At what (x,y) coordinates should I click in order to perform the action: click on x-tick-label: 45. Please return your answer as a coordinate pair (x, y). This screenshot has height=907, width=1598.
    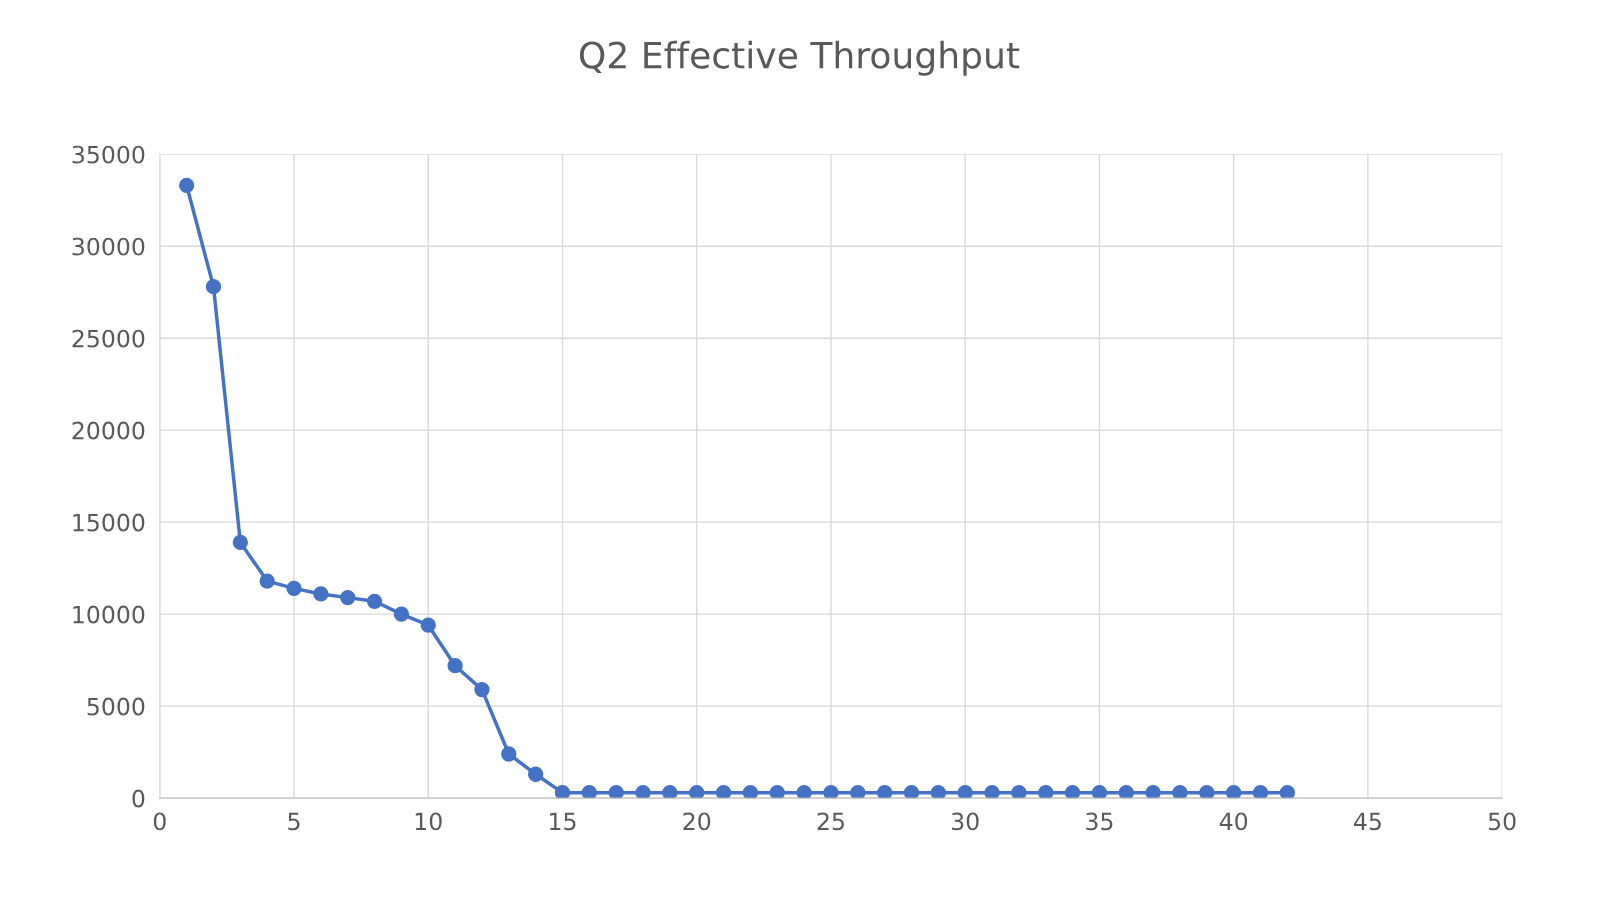
    Looking at the image, I should click on (1367, 821).